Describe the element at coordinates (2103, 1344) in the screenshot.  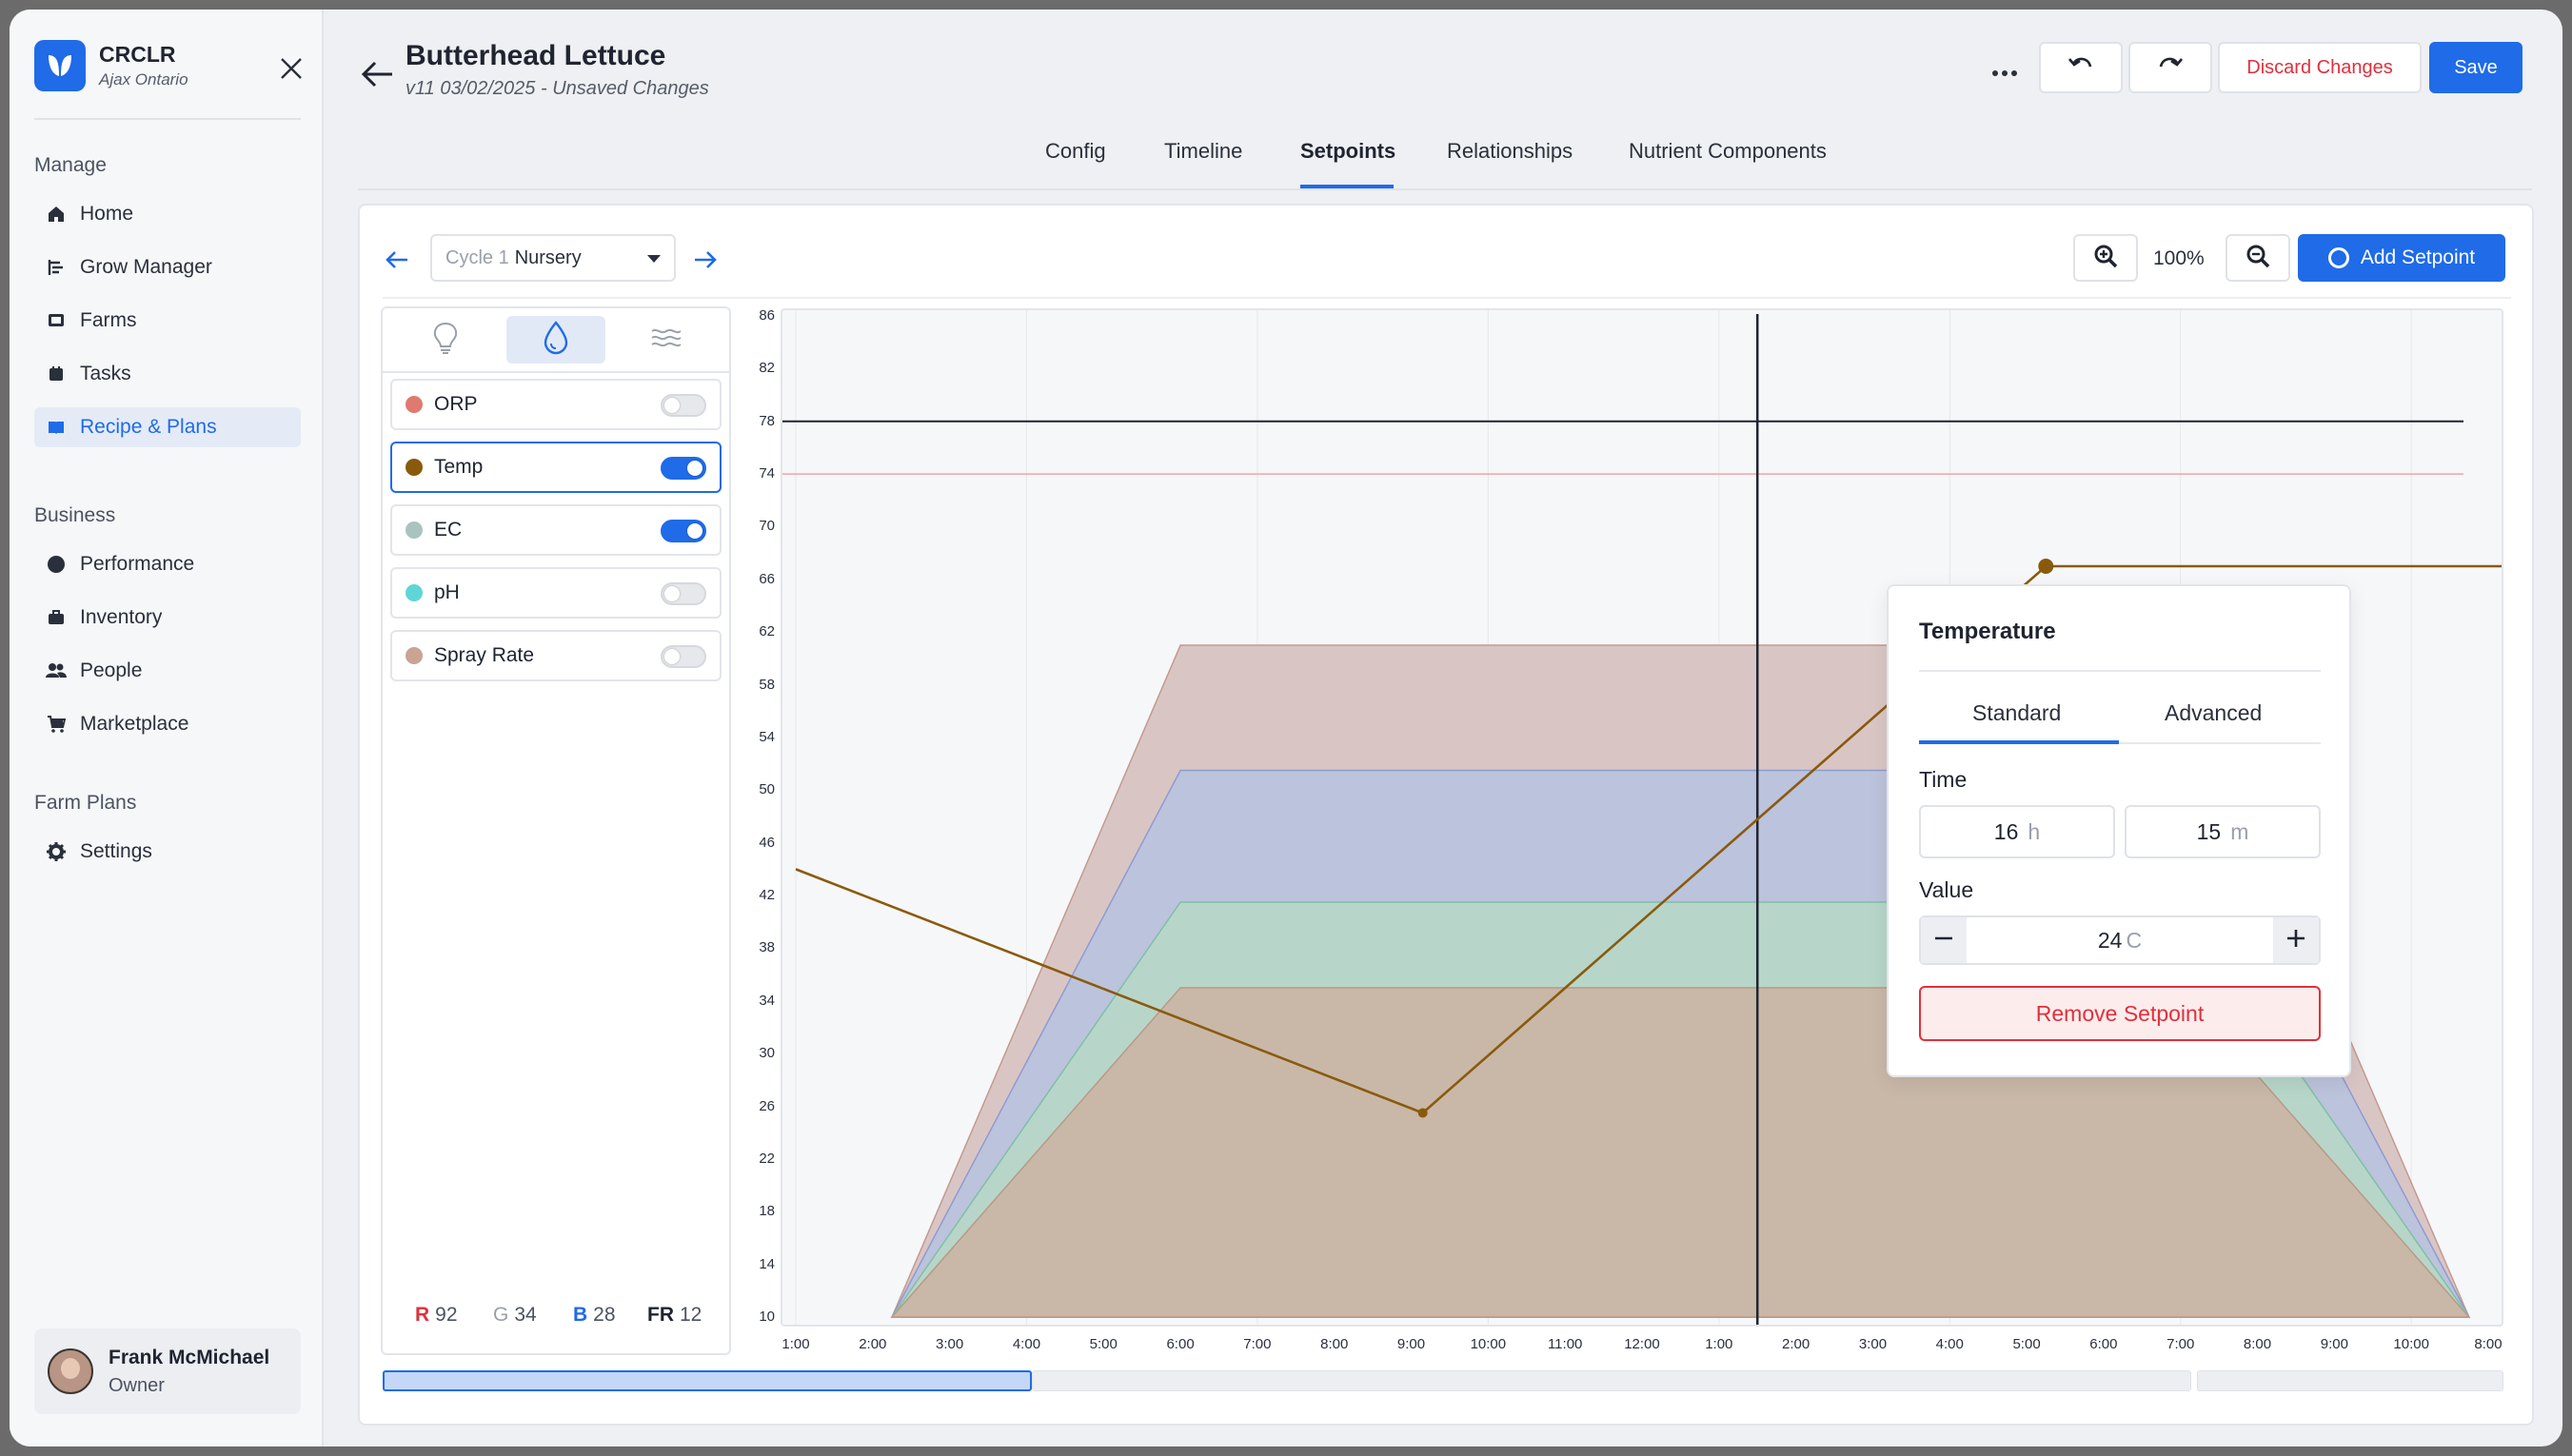
I see `x-tick-label: 6:00` at that location.